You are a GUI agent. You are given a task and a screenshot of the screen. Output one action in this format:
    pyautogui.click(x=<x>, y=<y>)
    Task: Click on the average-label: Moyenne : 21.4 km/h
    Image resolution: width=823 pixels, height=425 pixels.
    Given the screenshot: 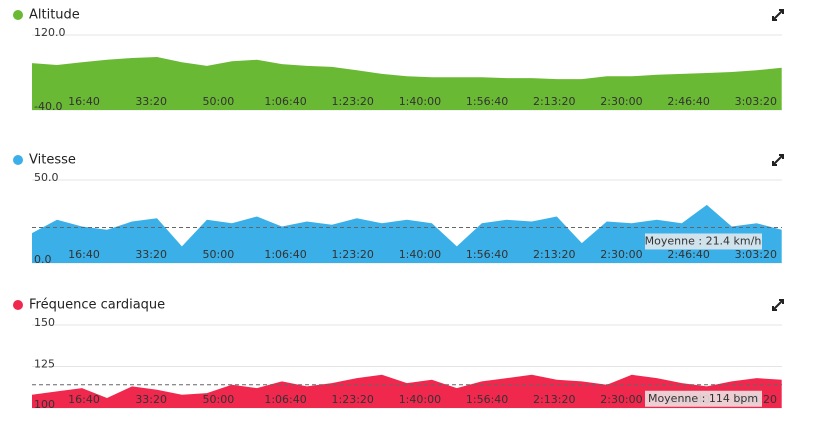 What is the action you would take?
    pyautogui.click(x=703, y=240)
    